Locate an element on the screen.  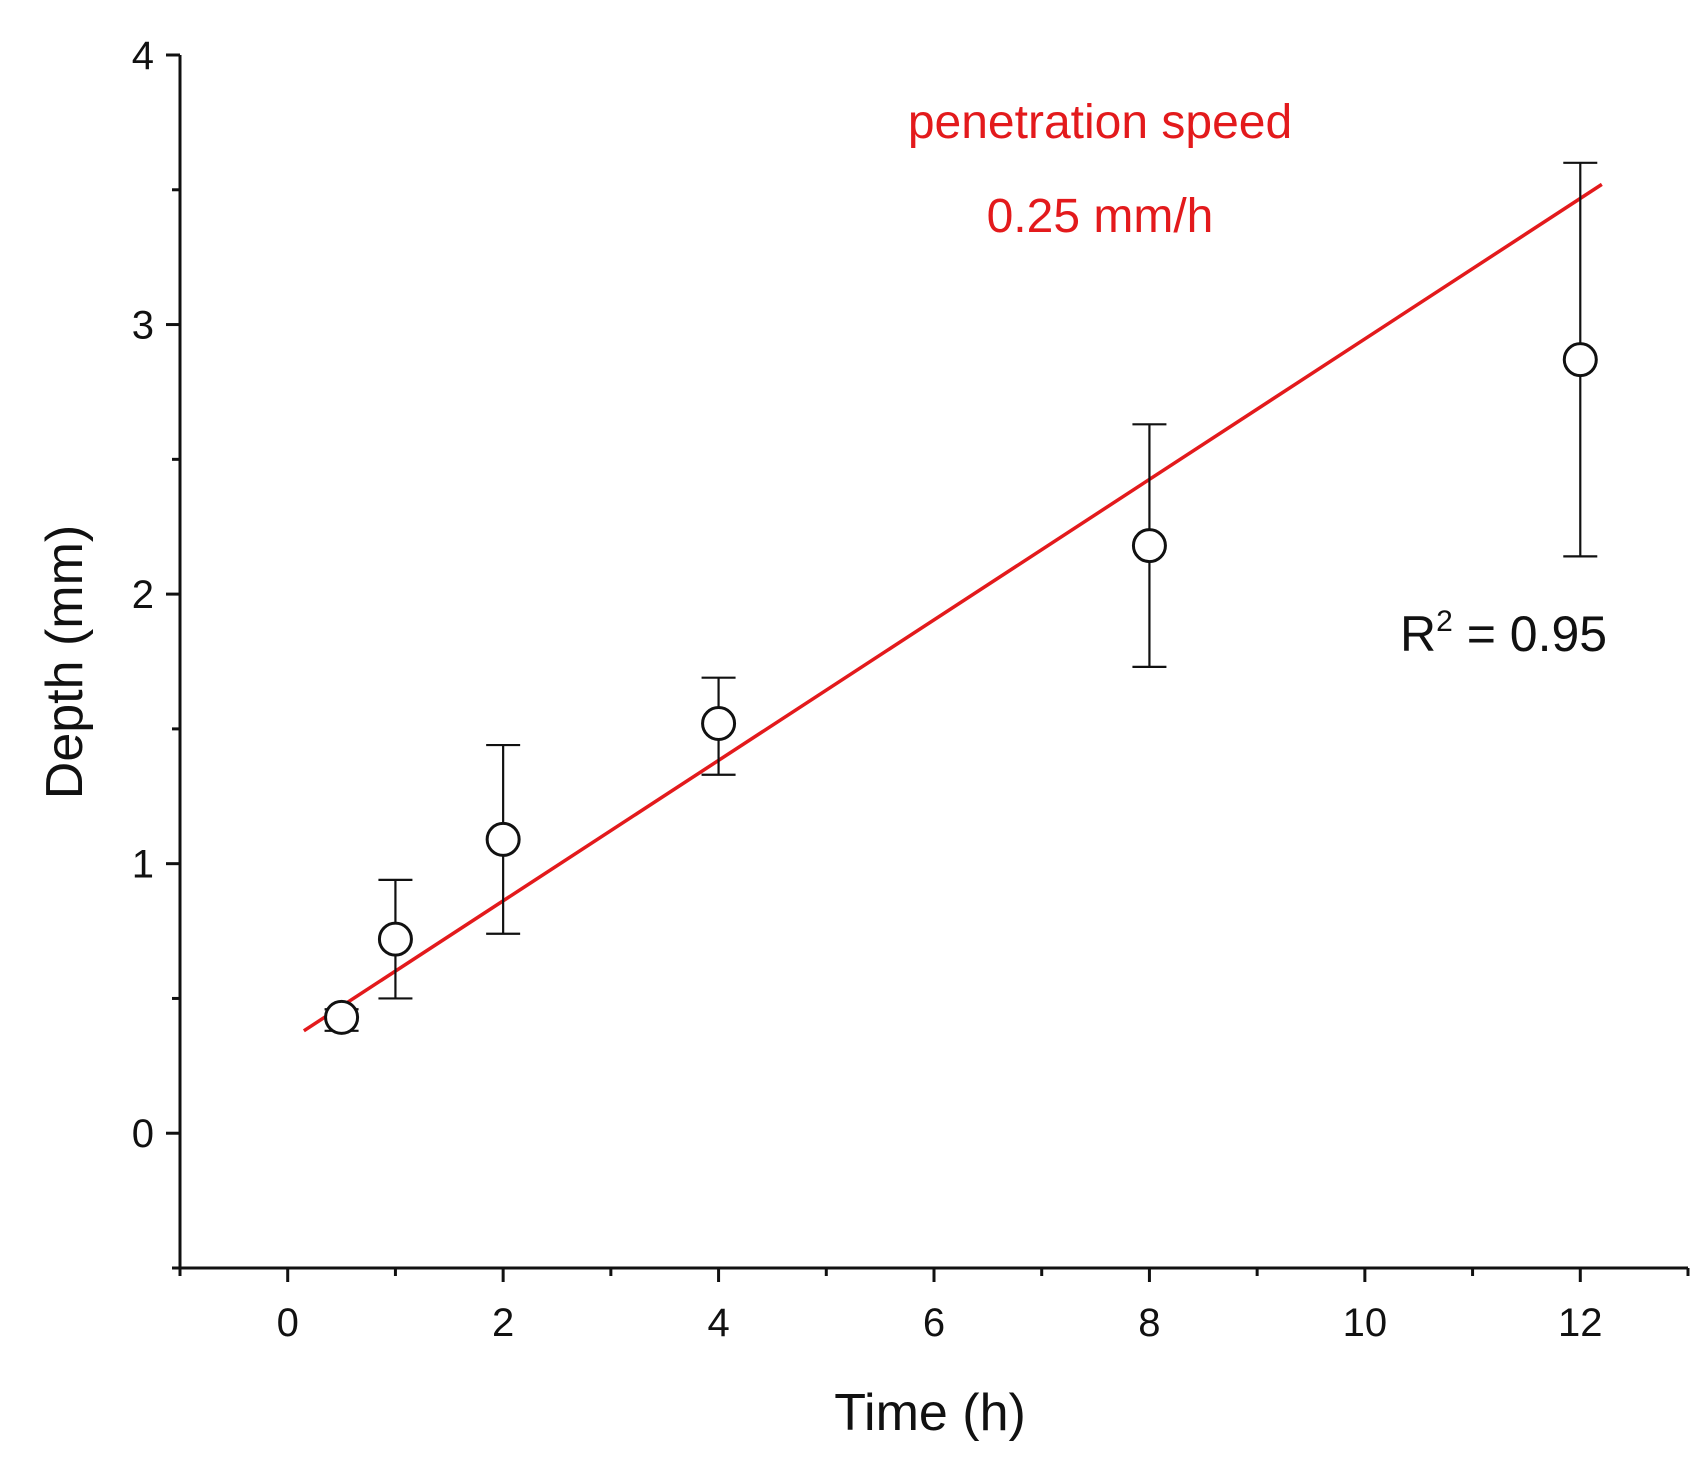
x-tick-label: 4 is located at coordinates (718, 1323).